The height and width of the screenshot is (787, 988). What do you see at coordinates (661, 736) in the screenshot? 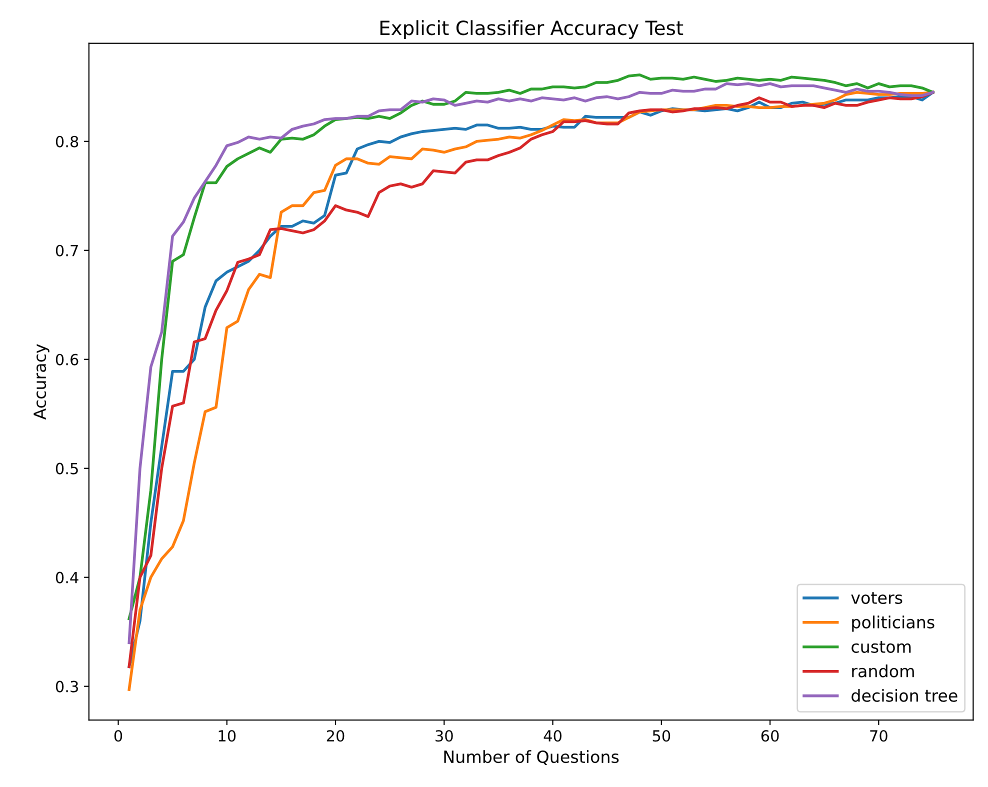
I see `x-tick-label: 50` at bounding box center [661, 736].